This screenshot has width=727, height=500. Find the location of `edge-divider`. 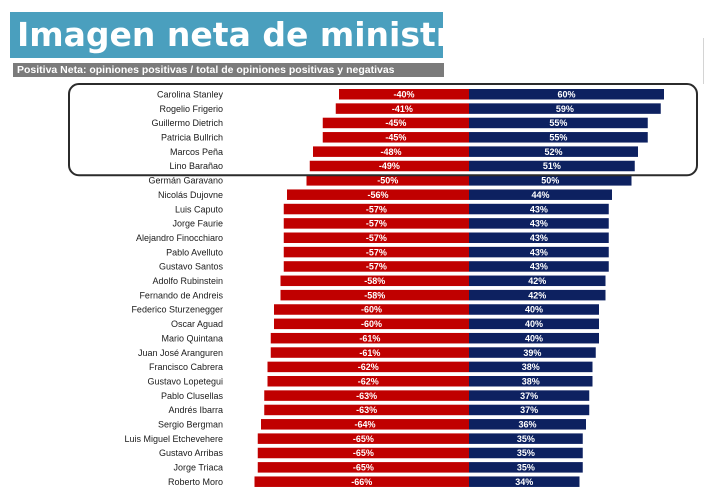

edge-divider is located at coordinates (703, 61).